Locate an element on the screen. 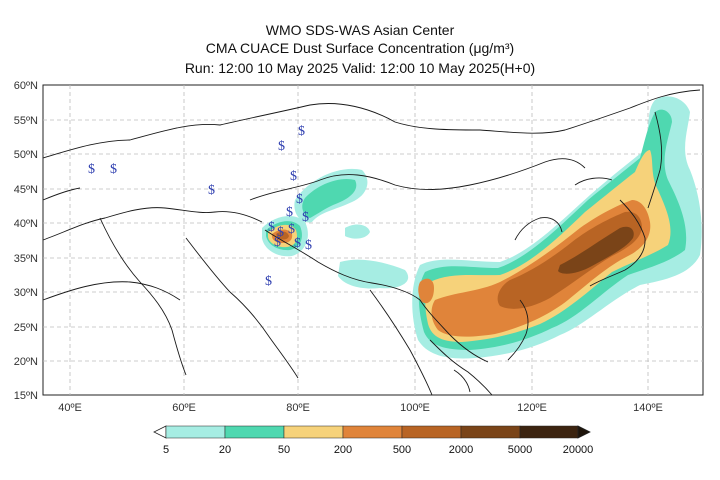  lat-label-40: 40ºN is located at coordinates (26, 224).